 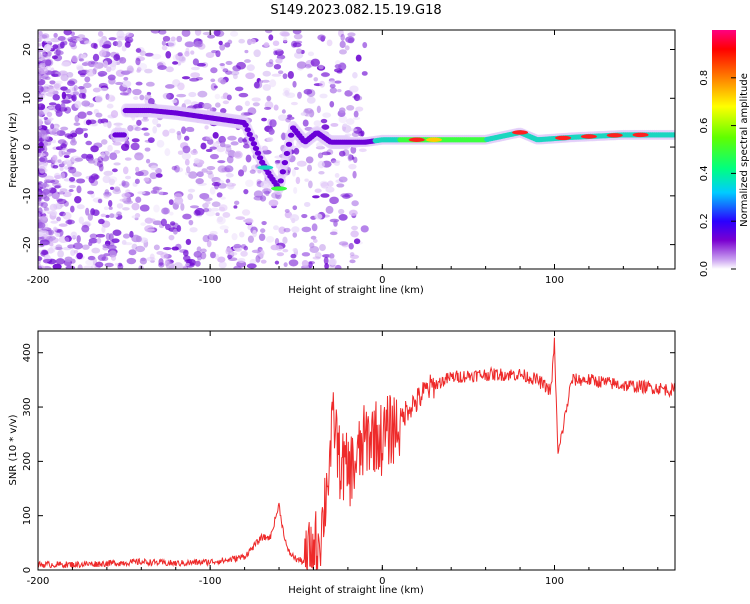 I want to click on spectrogram-ytick-label: 10, so click(x=27, y=98).